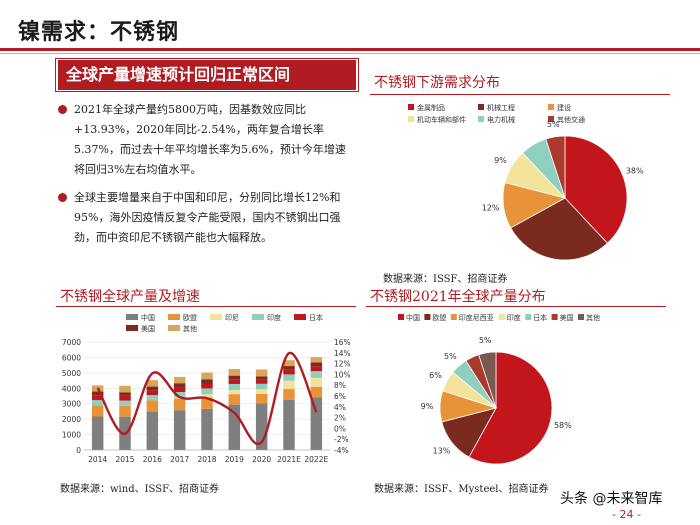 The width and height of the screenshot is (700, 525). I want to click on prod-legend-label-0: 中国, so click(148, 317).